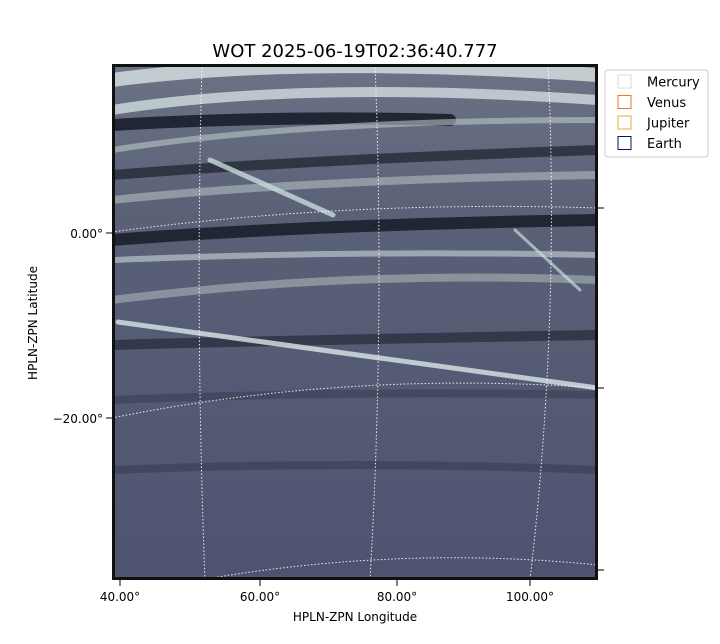 This screenshot has width=720, height=644. Describe the element at coordinates (355, 617) in the screenshot. I see `x-axis-label: HPLN-ZPN Longitude` at that location.